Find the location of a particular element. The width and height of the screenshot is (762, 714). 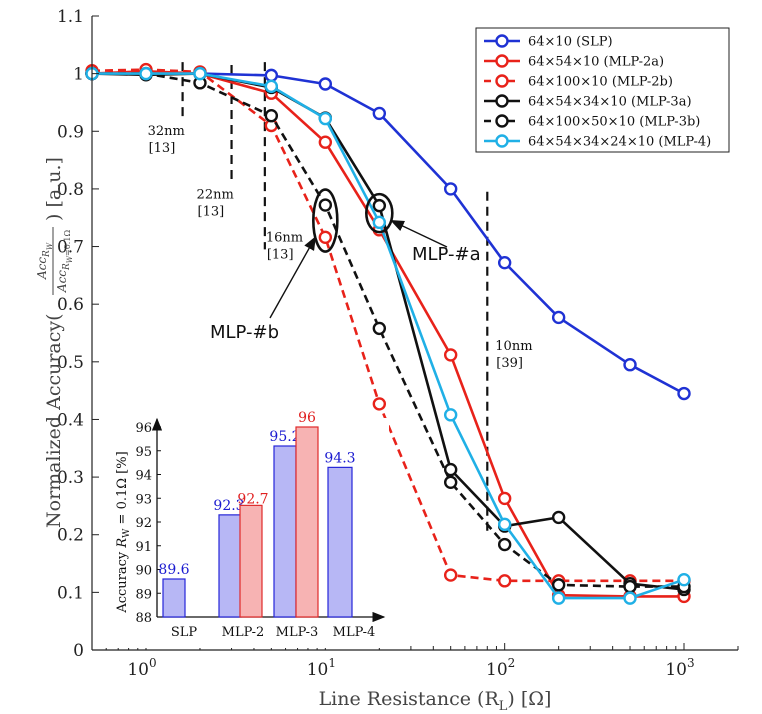

mlp-b-highlight-ellipse is located at coordinates (325, 220).